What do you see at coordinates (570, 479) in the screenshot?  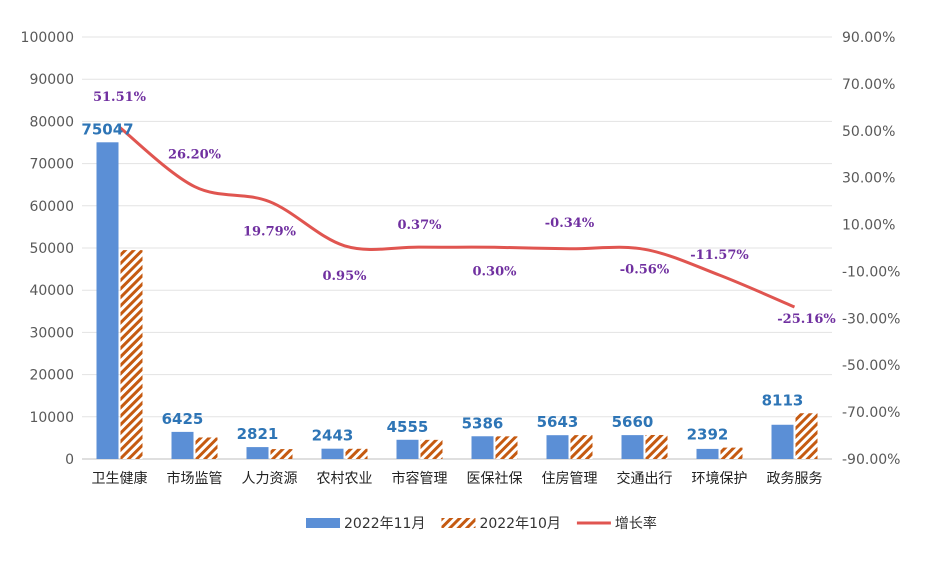 I see `category-label: 住房管理` at bounding box center [570, 479].